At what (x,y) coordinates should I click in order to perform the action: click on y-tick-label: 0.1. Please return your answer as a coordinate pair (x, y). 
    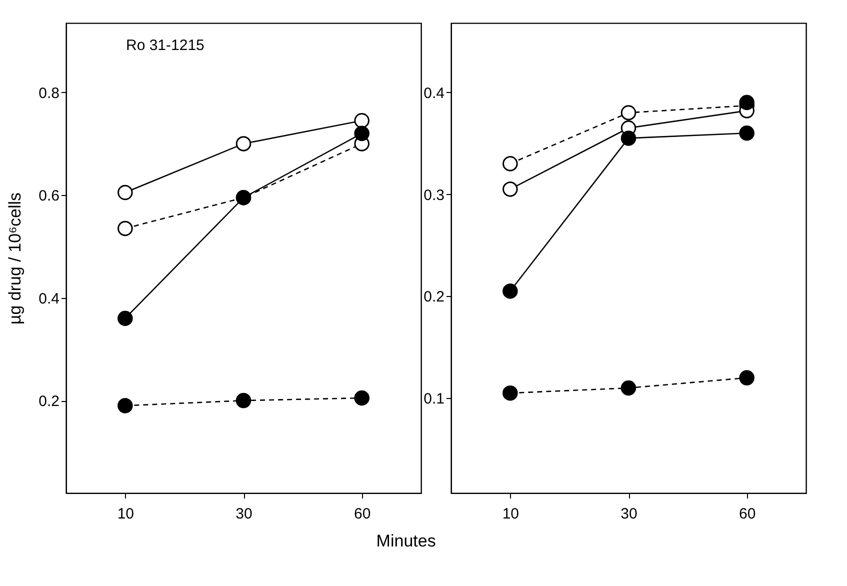
    Looking at the image, I should click on (434, 399).